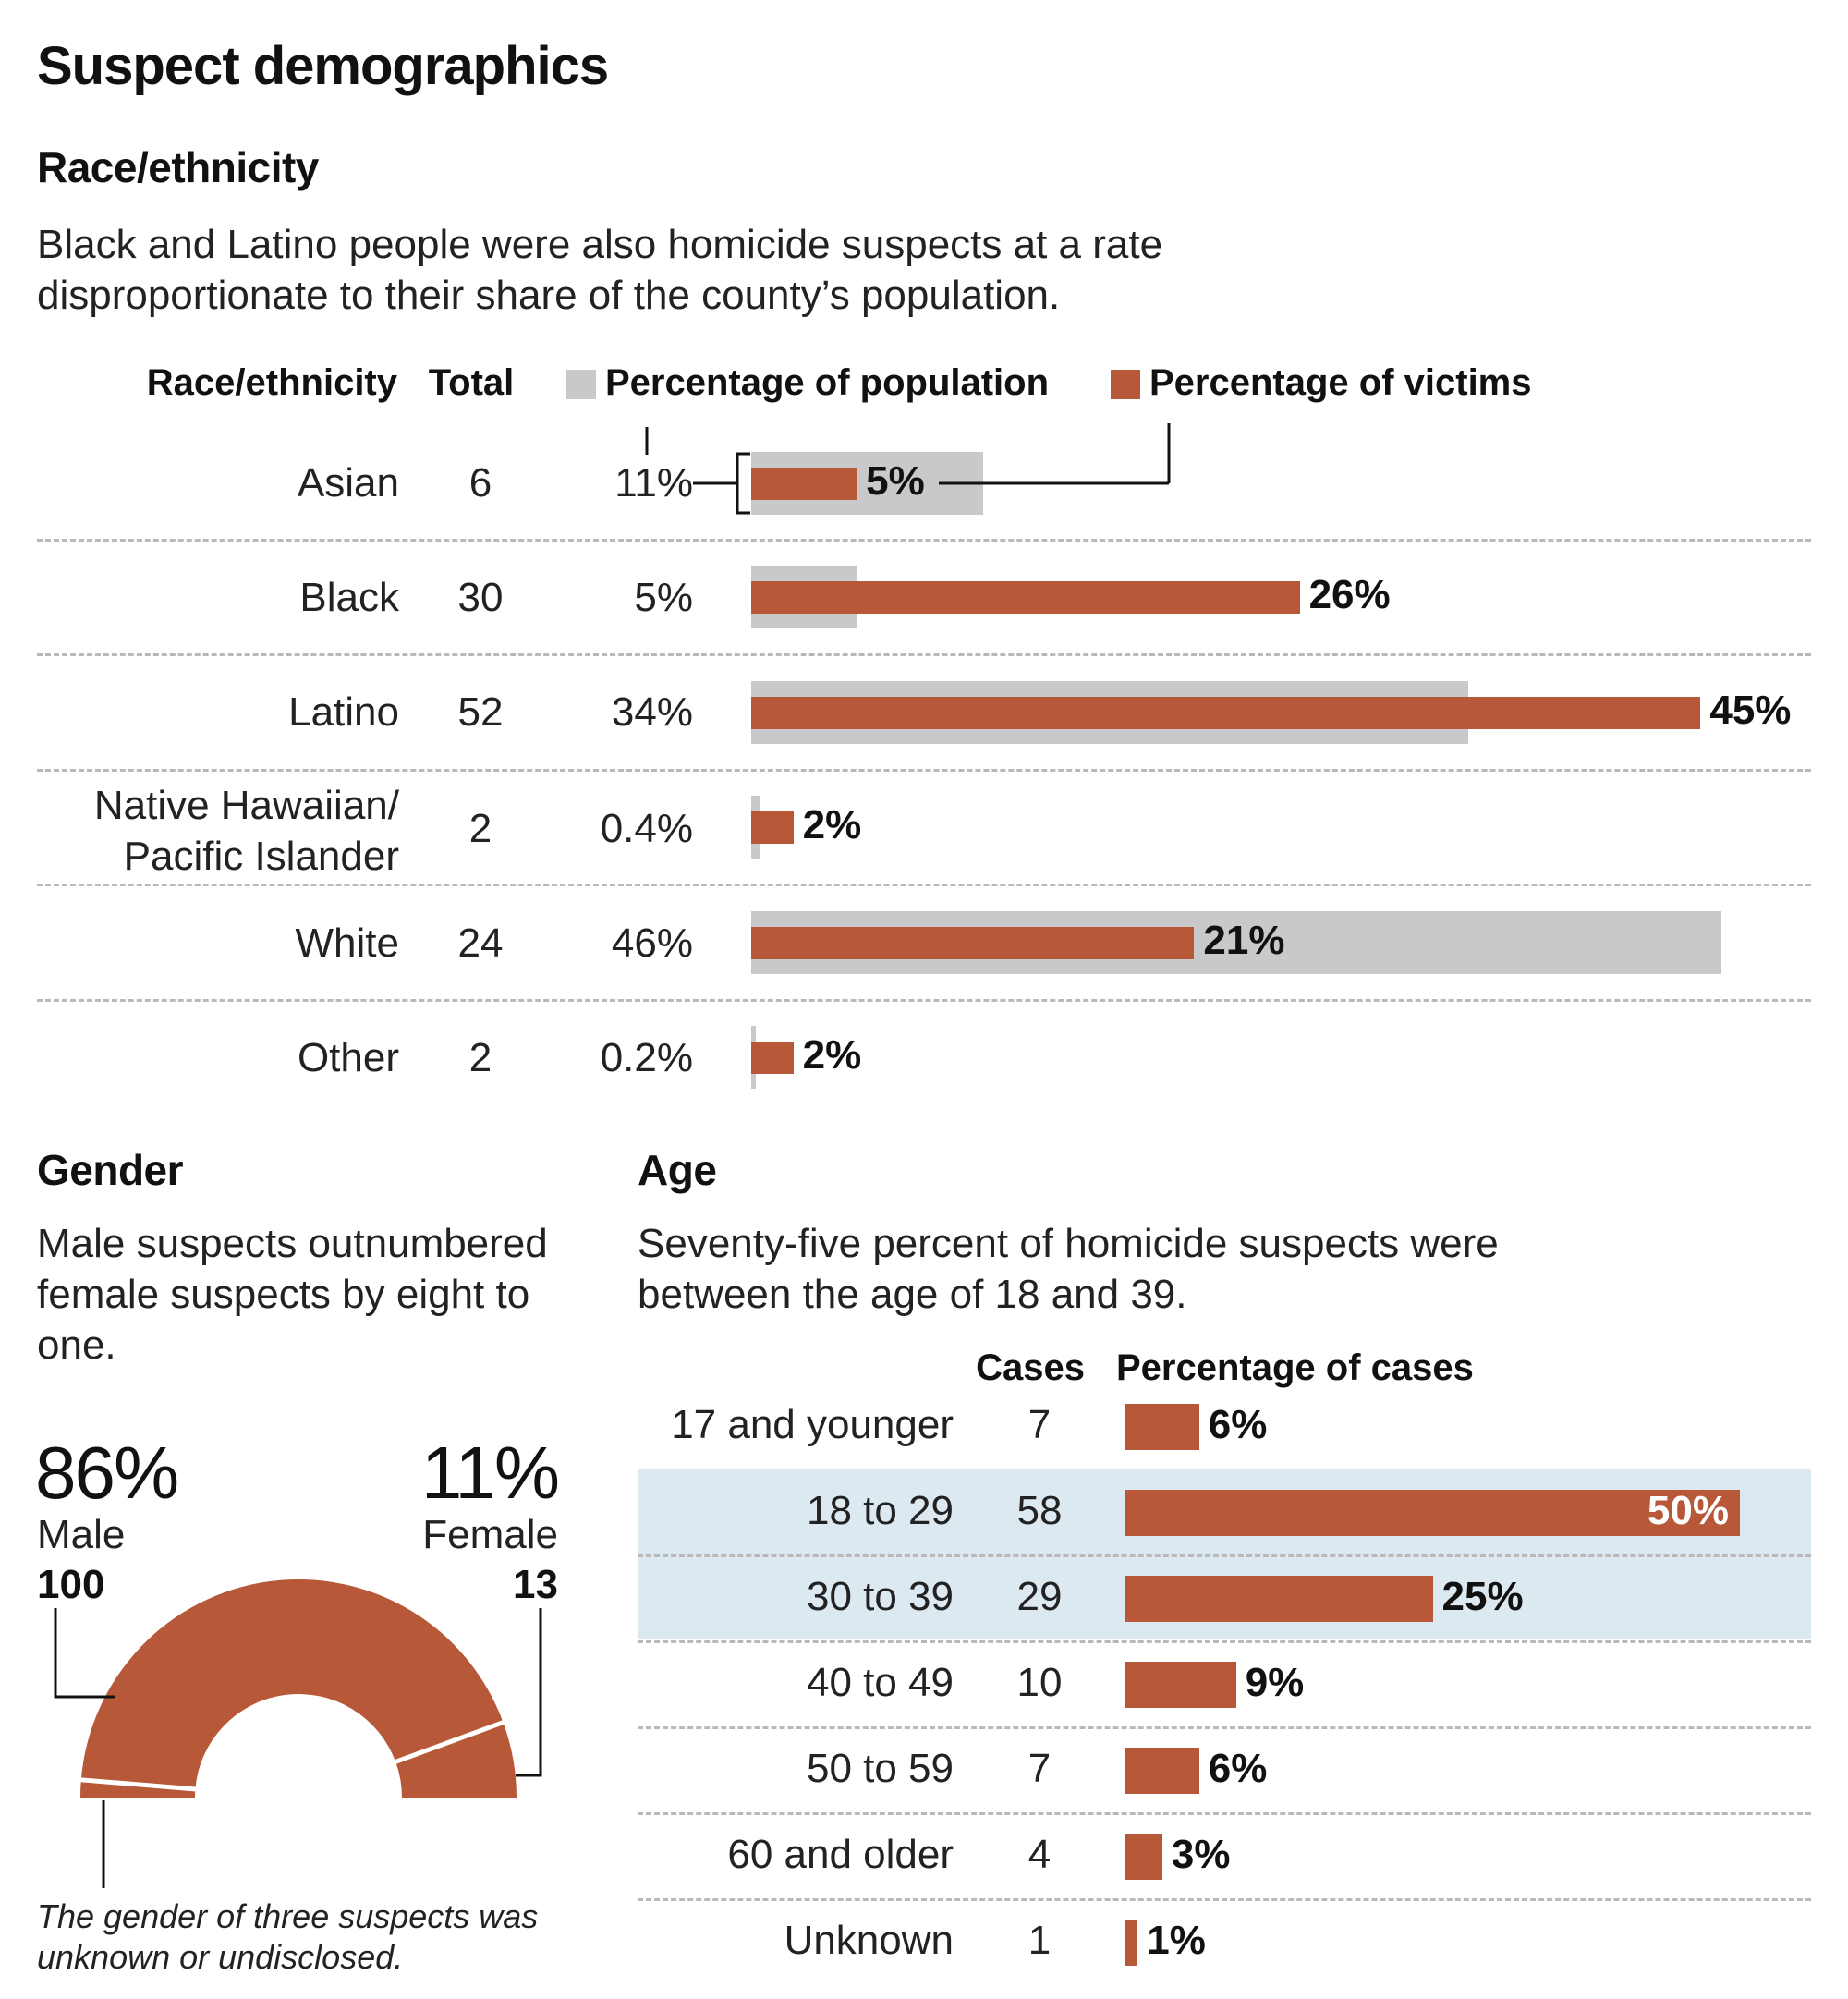 The width and height of the screenshot is (1848, 1999). What do you see at coordinates (832, 1055) in the screenshot?
I see `victims-value-label-other: 2%` at bounding box center [832, 1055].